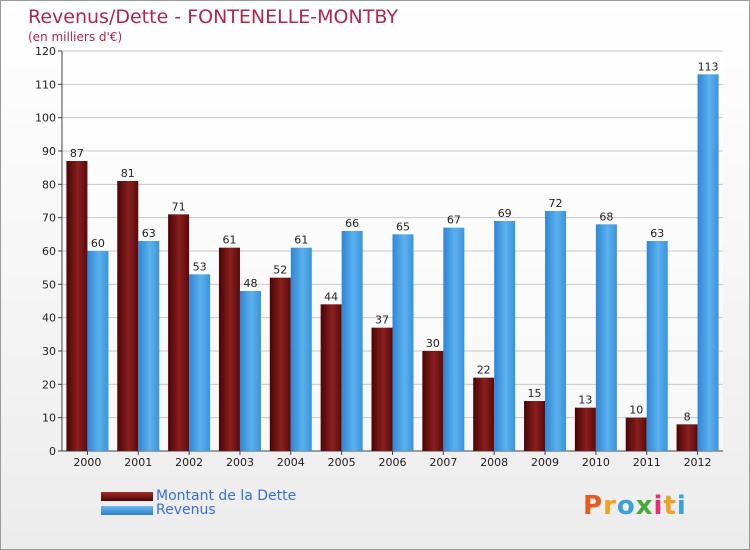 The image size is (750, 550). Describe the element at coordinates (403, 226) in the screenshot. I see `value-label-revenus: 65` at that location.